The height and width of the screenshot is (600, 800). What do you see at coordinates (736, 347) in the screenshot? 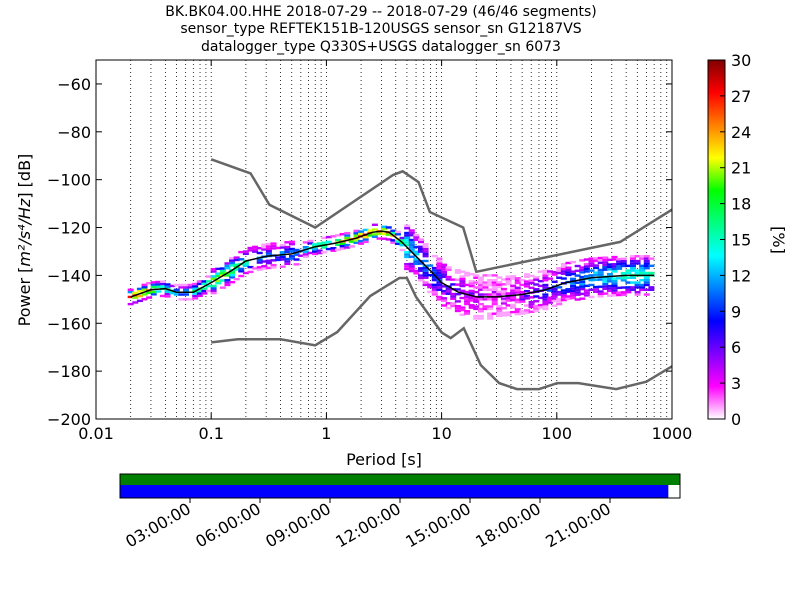
I see `colorbar-tick-label: 6` at bounding box center [736, 347].